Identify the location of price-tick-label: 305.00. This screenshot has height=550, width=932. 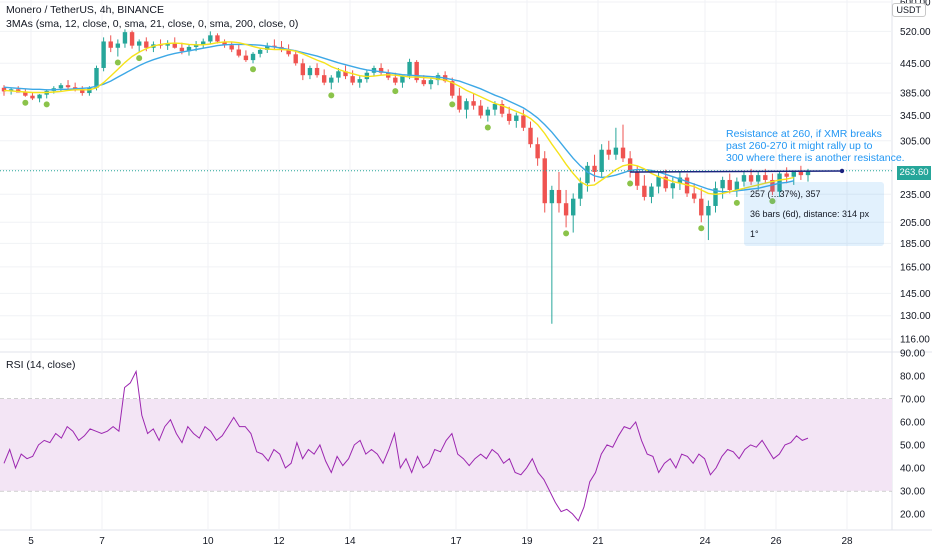
(915, 141).